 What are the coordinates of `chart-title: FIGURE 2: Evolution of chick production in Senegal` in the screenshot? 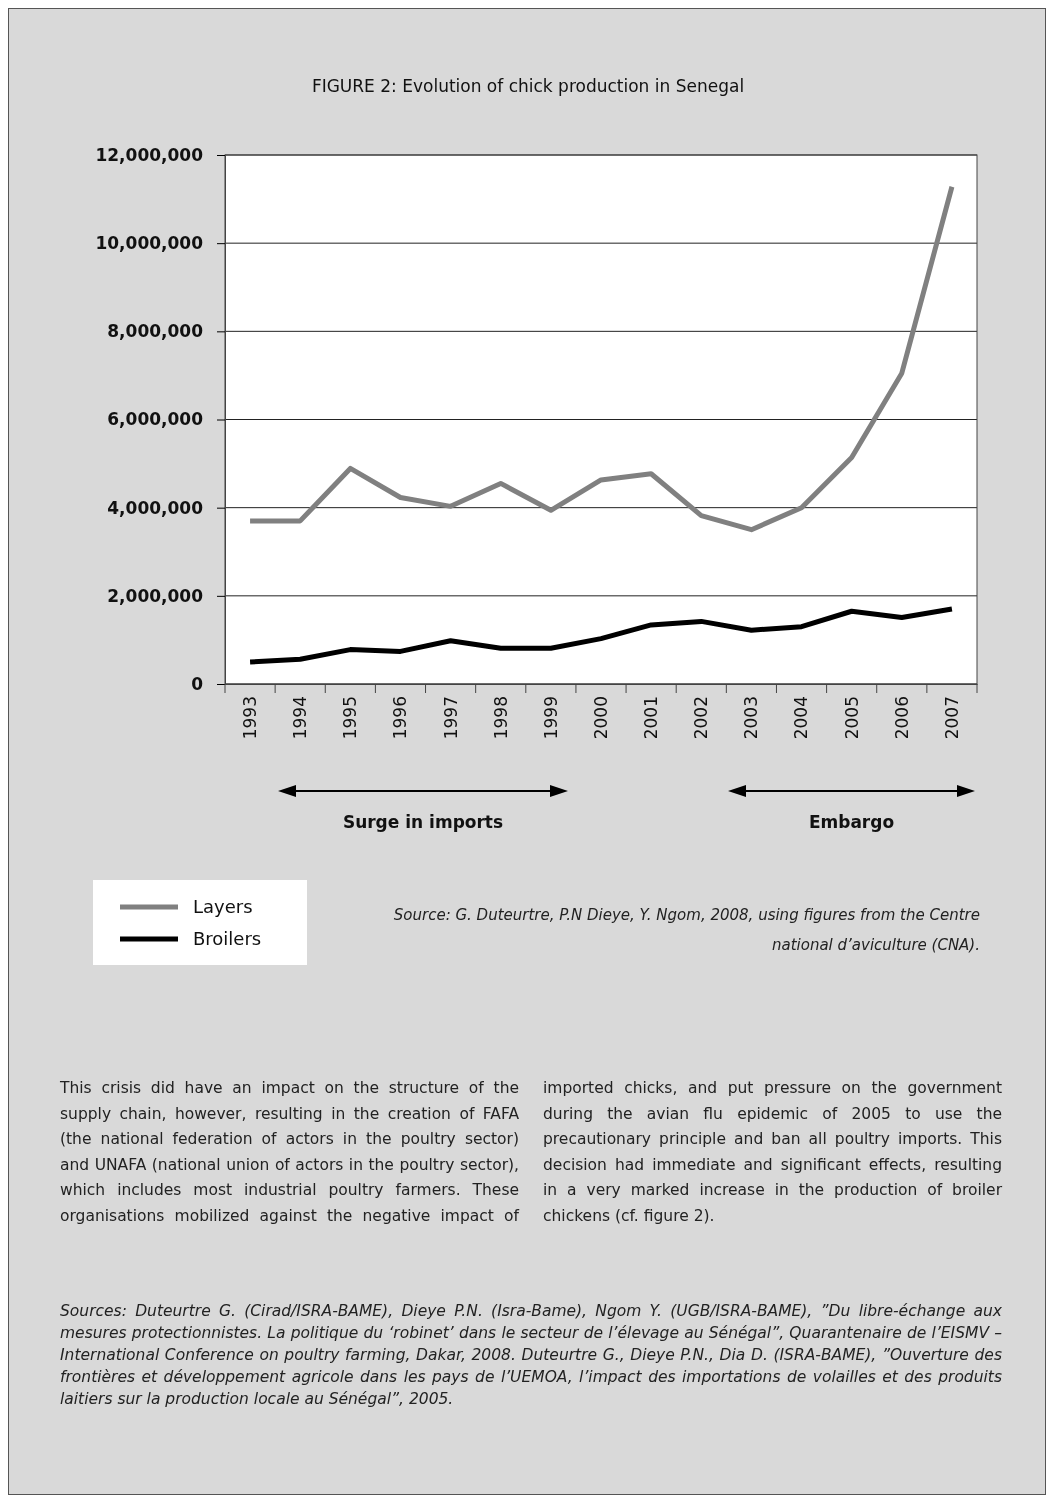 It's located at (528, 86).